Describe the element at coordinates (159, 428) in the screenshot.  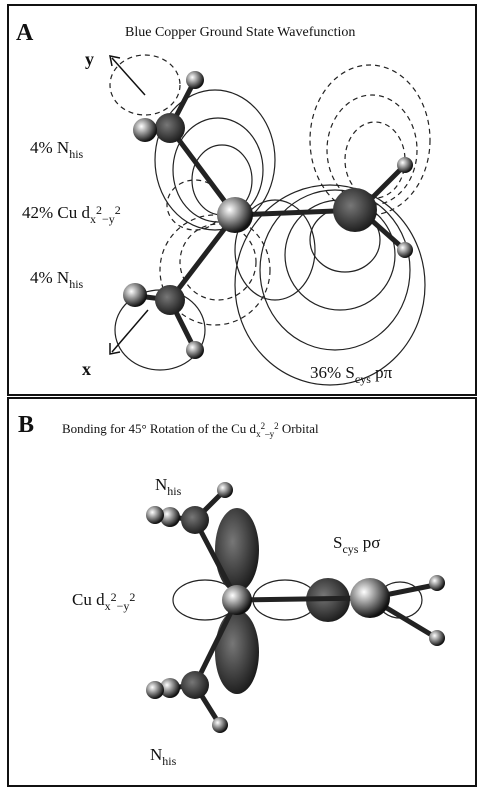
I see `text-part: Bonding for 45° Rotation of the Cu d` at that location.